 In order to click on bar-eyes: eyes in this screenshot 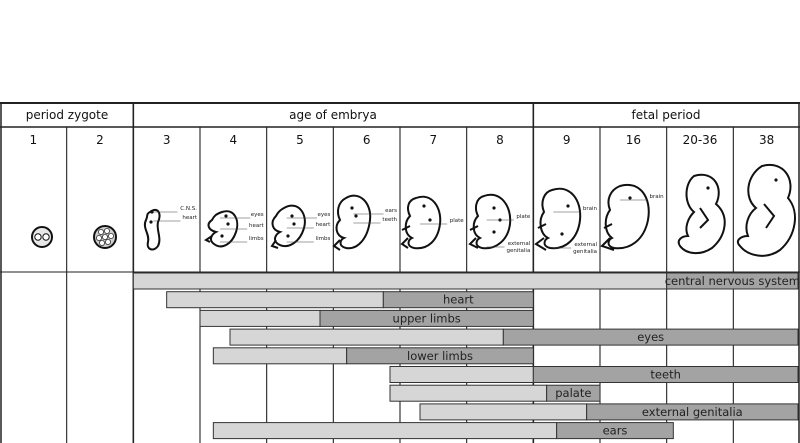, I will do `click(514, 337)`.